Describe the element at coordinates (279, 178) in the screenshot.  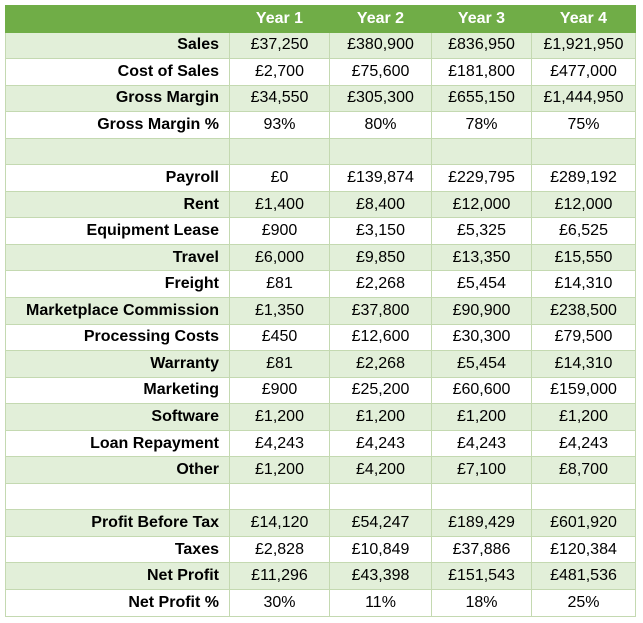
I see `cell-year-1: £0` at that location.